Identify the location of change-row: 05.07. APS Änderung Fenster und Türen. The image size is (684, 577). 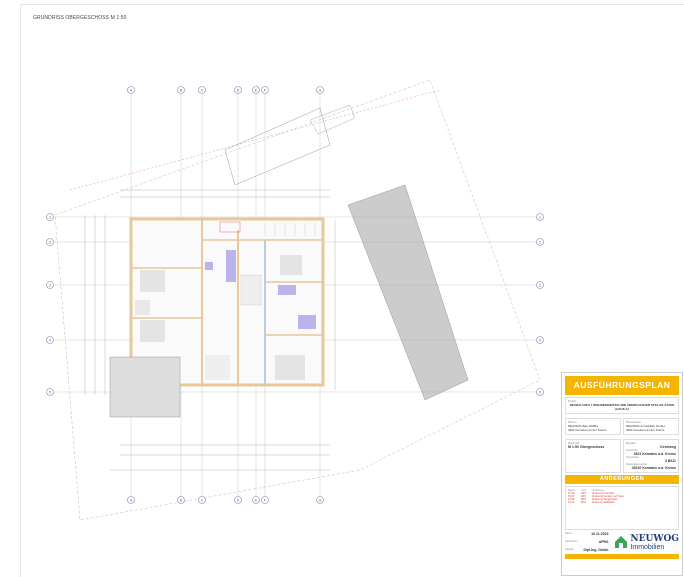
(596, 496).